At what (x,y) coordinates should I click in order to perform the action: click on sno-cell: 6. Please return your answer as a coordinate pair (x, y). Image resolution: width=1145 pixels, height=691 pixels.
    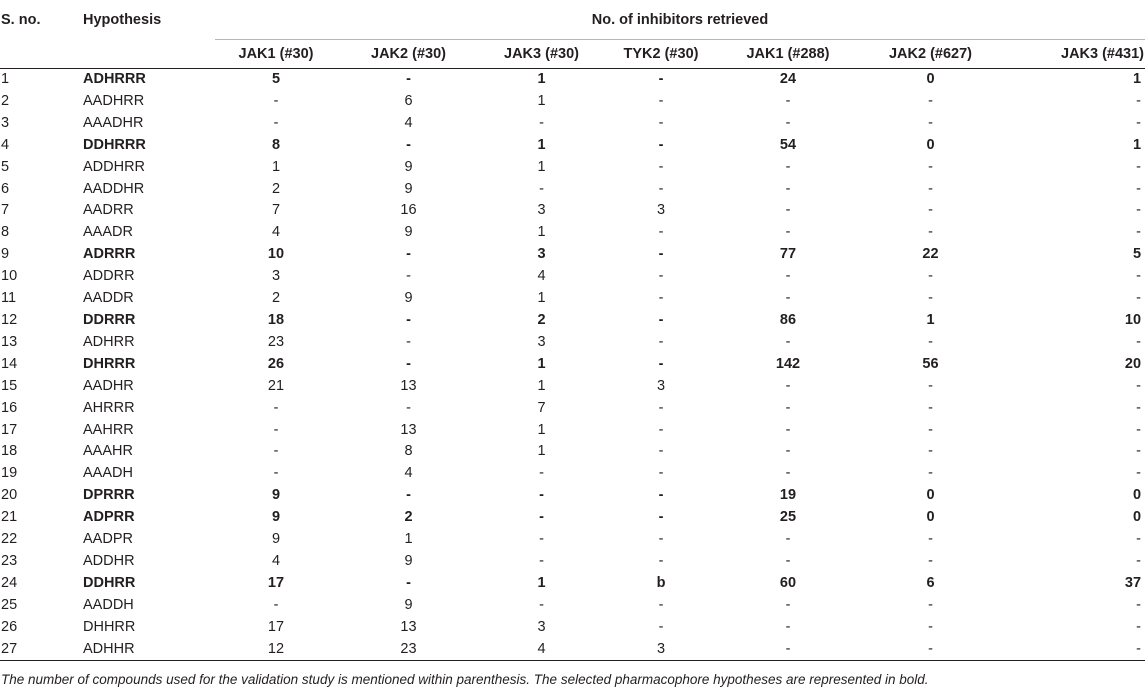
    Looking at the image, I should click on (5, 188).